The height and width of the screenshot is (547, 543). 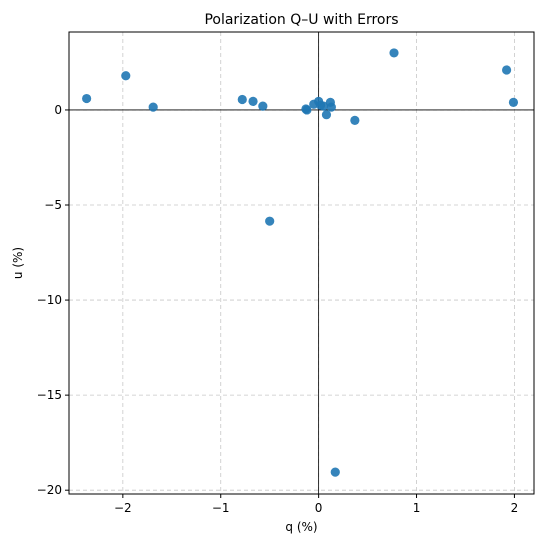 What do you see at coordinates (515, 508) in the screenshot?
I see `x-tick-label: 2` at bounding box center [515, 508].